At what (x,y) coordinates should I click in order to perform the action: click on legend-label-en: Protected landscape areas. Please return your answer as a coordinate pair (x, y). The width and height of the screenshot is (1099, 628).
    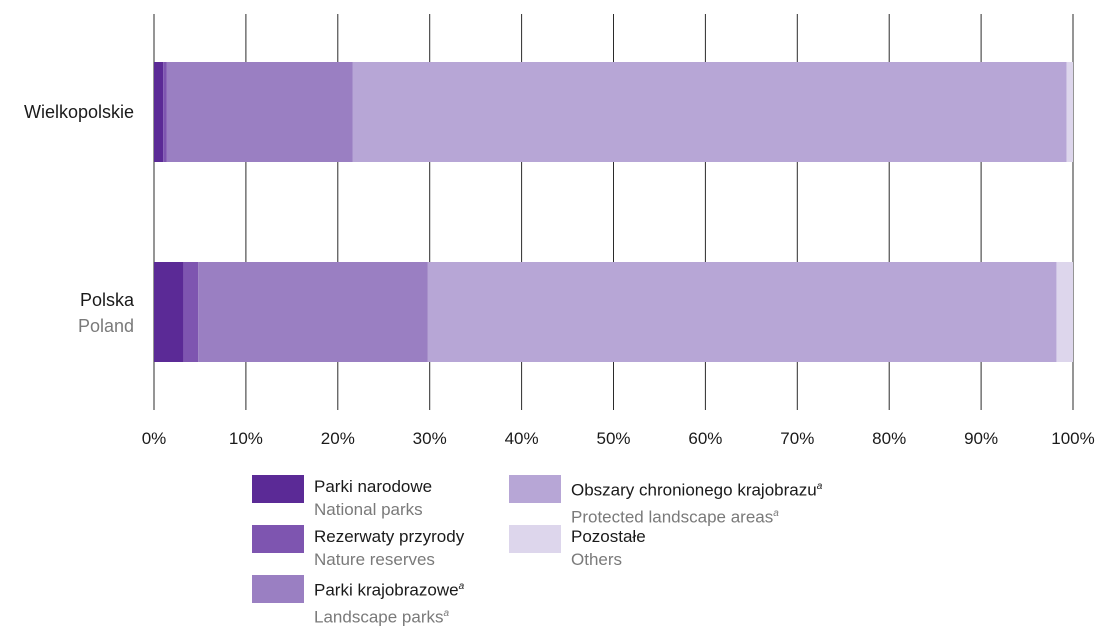
    Looking at the image, I should click on (672, 516).